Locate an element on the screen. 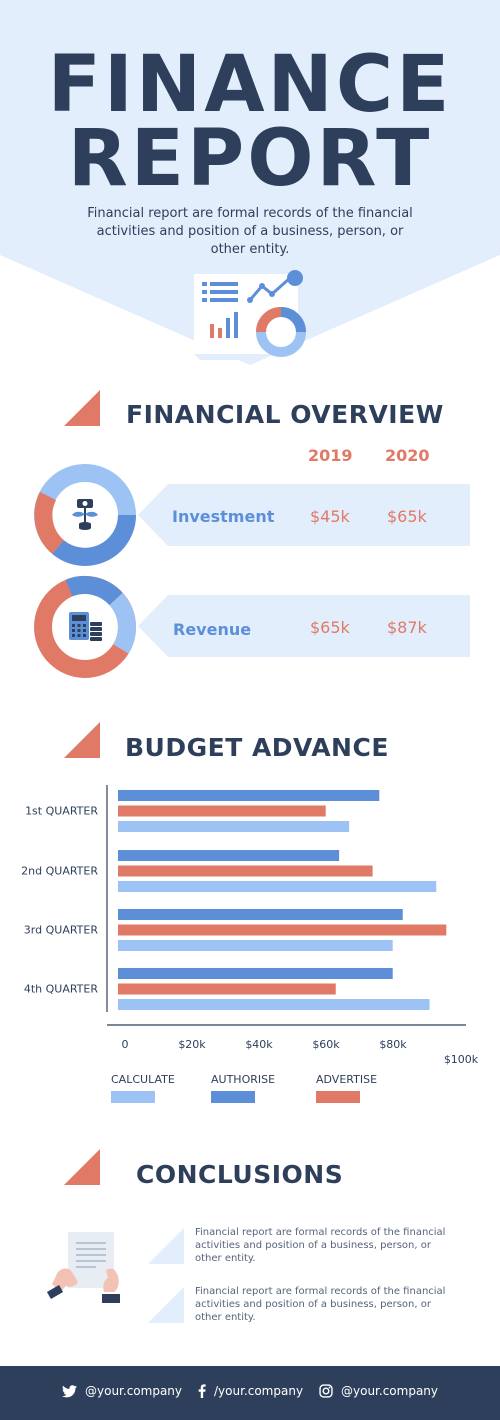  bar-authorise-q2 is located at coordinates (229, 855).